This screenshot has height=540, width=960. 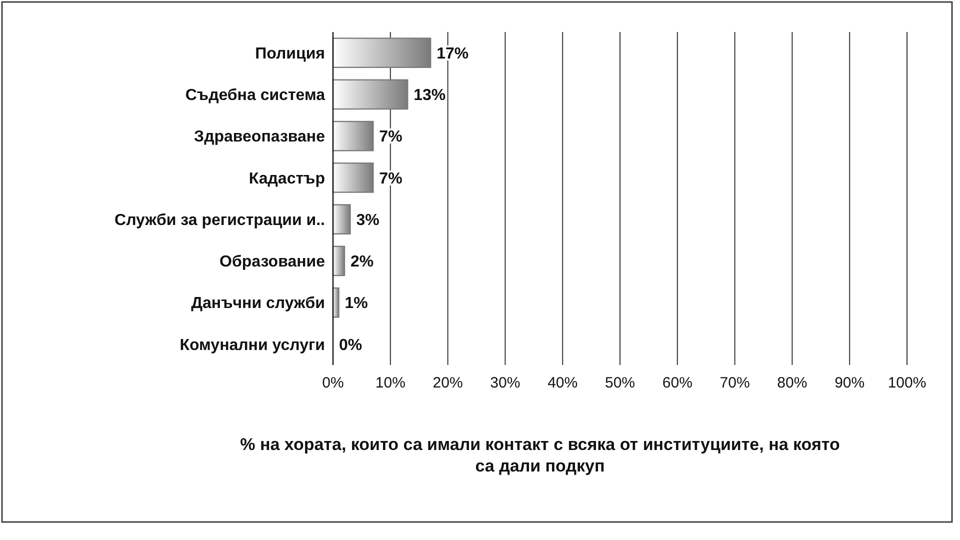 What do you see at coordinates (907, 383) in the screenshot?
I see `x-tick-label: 100%` at bounding box center [907, 383].